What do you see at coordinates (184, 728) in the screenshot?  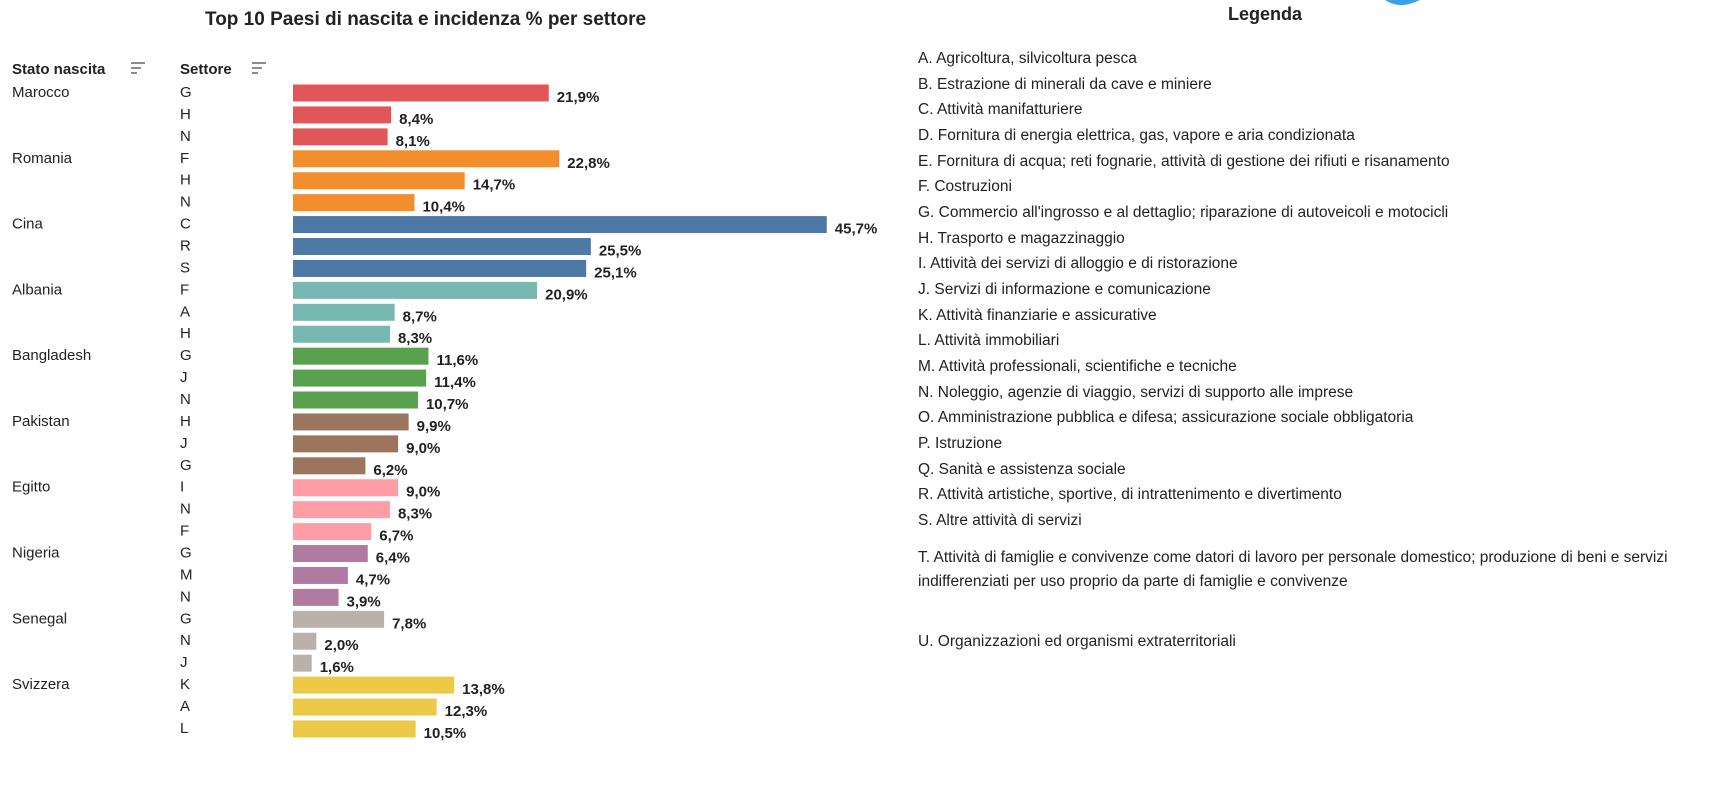 I see `sector-label: L` at bounding box center [184, 728].